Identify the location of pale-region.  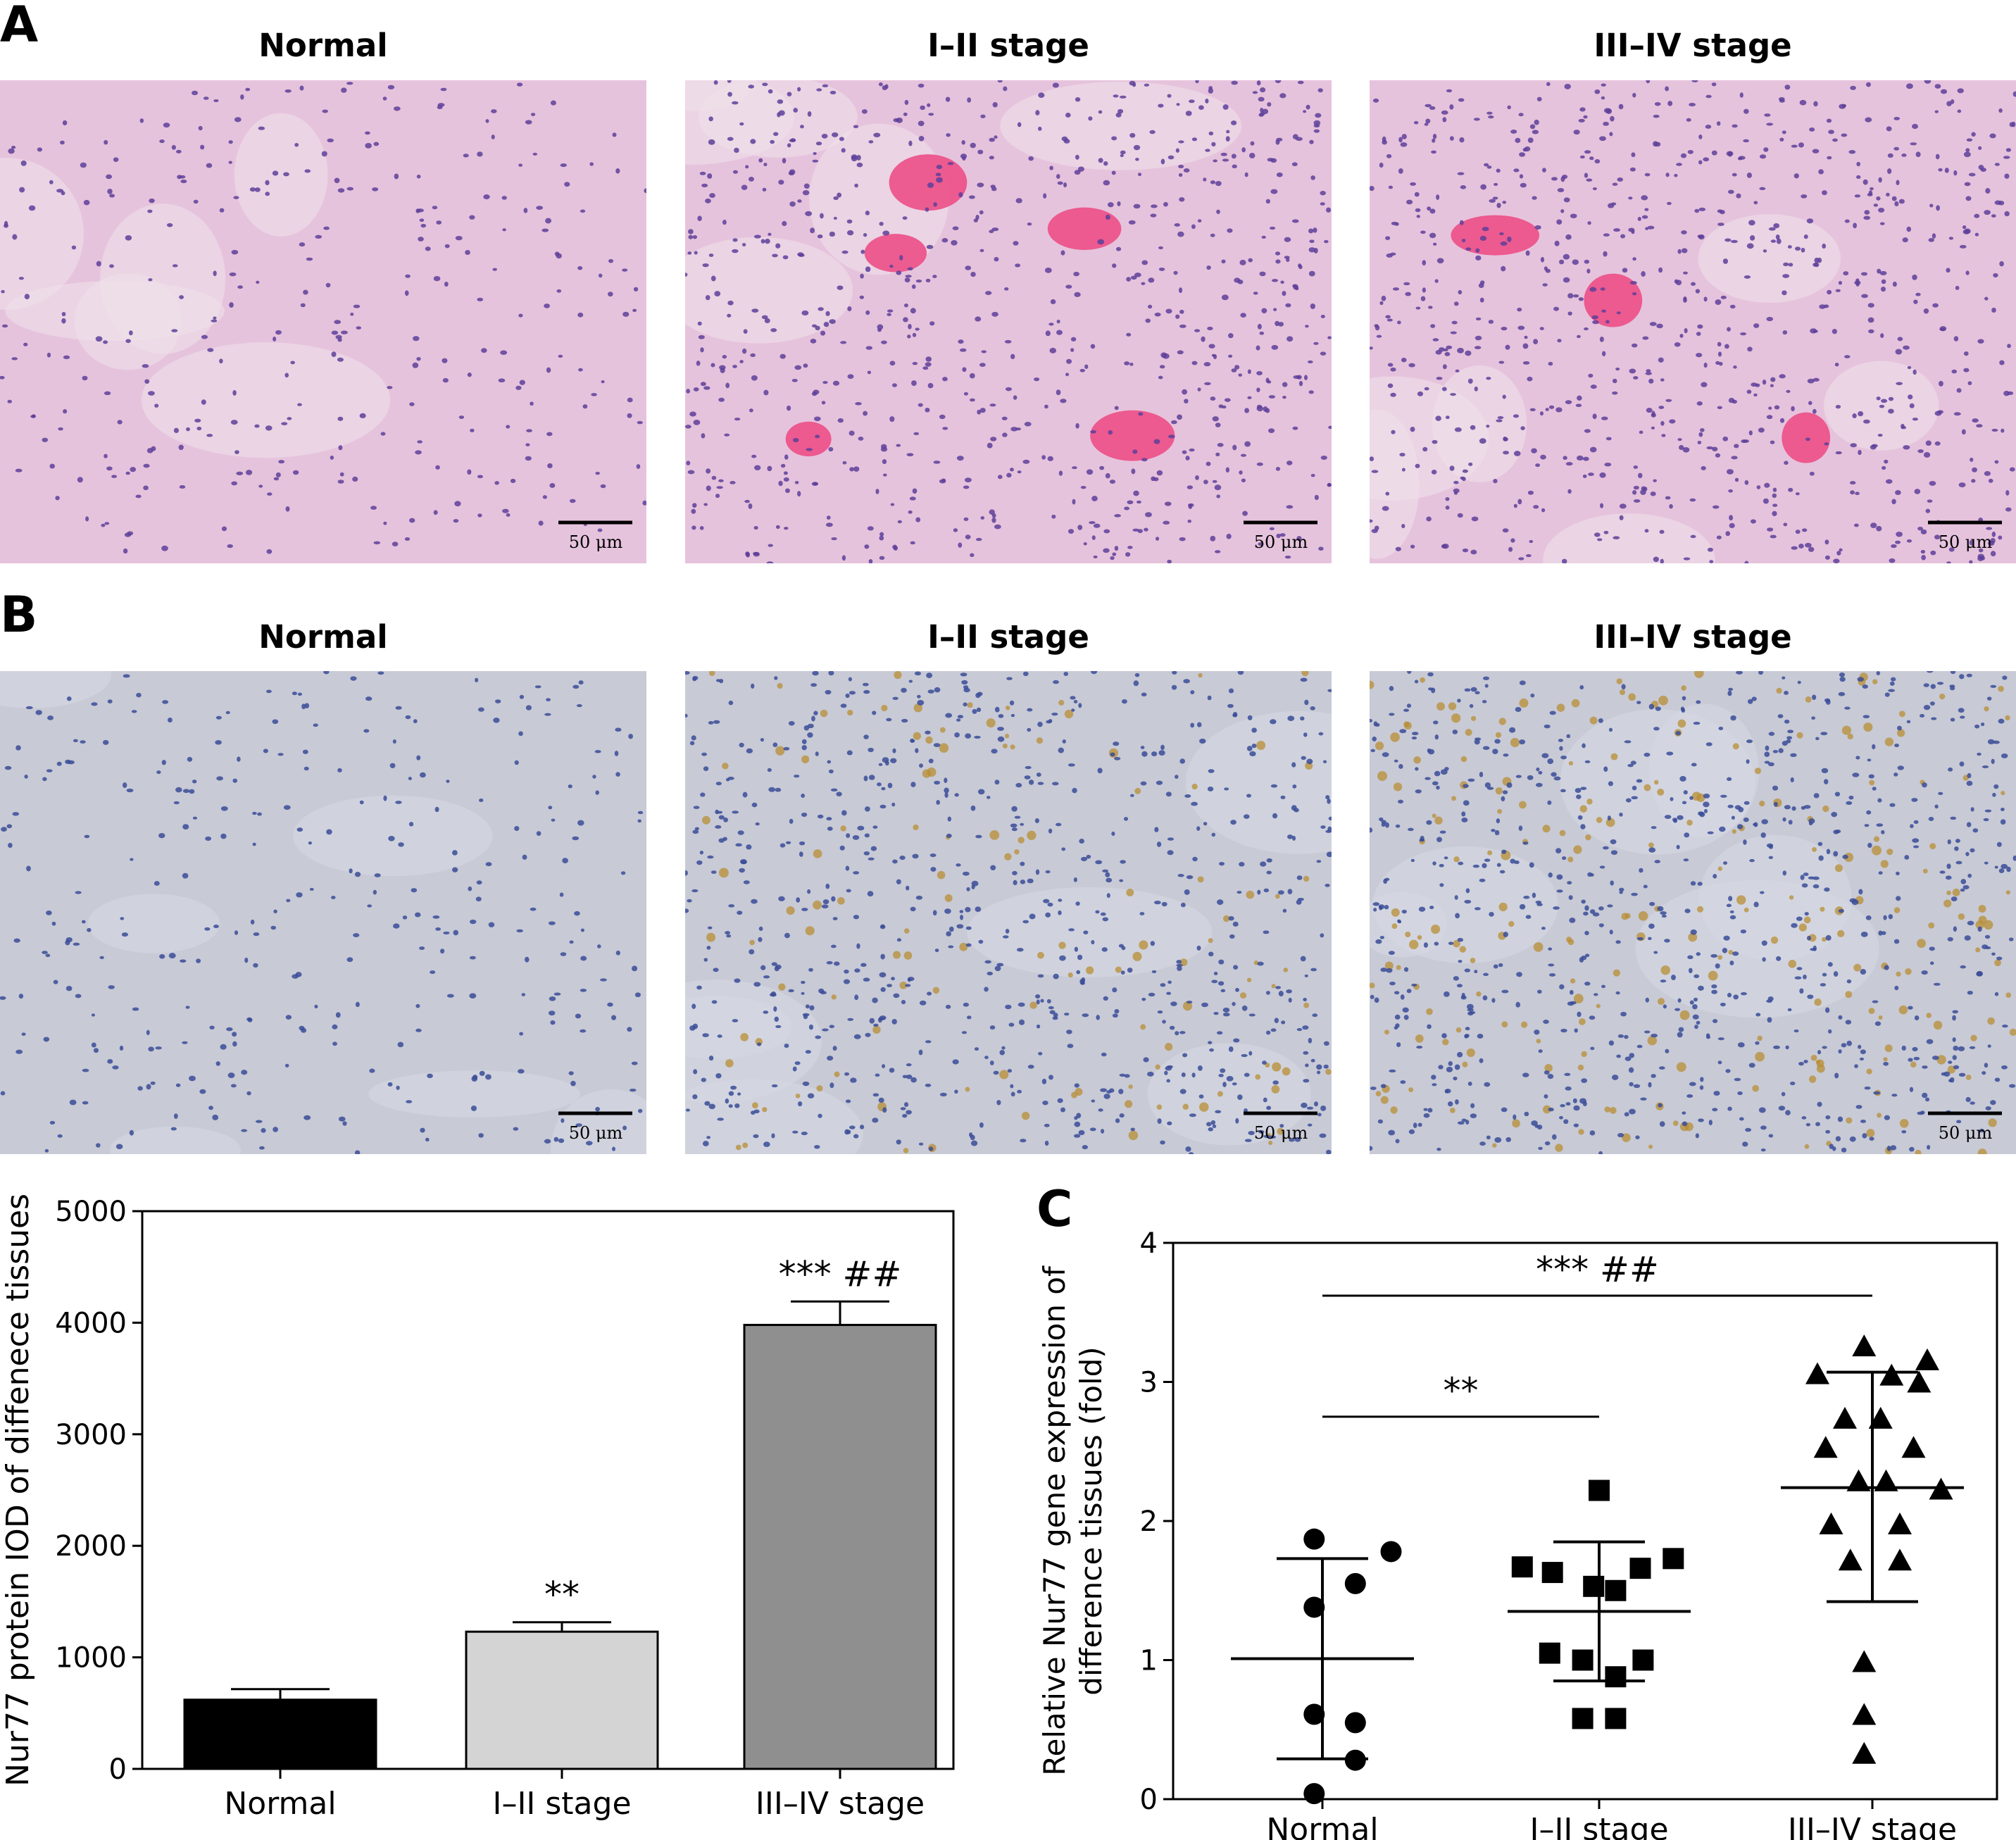
(1120, 126).